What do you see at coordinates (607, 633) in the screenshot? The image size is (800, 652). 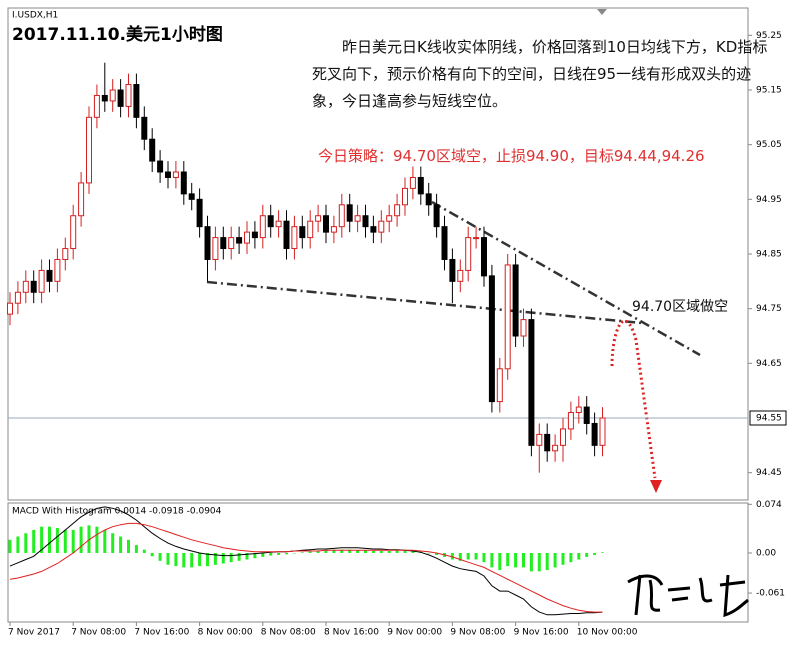 I see `x-tick-label: 10 Nov 00:00` at bounding box center [607, 633].